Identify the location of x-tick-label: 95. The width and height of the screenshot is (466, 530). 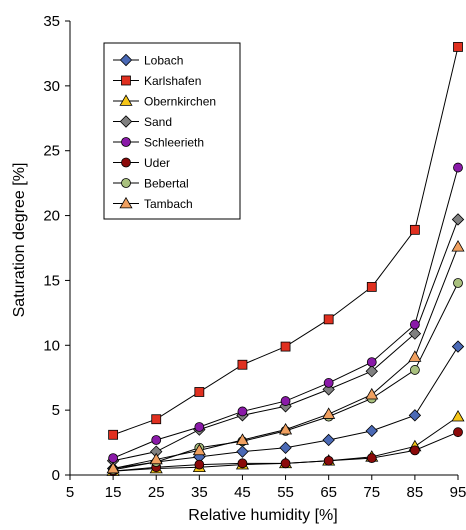
(458, 492).